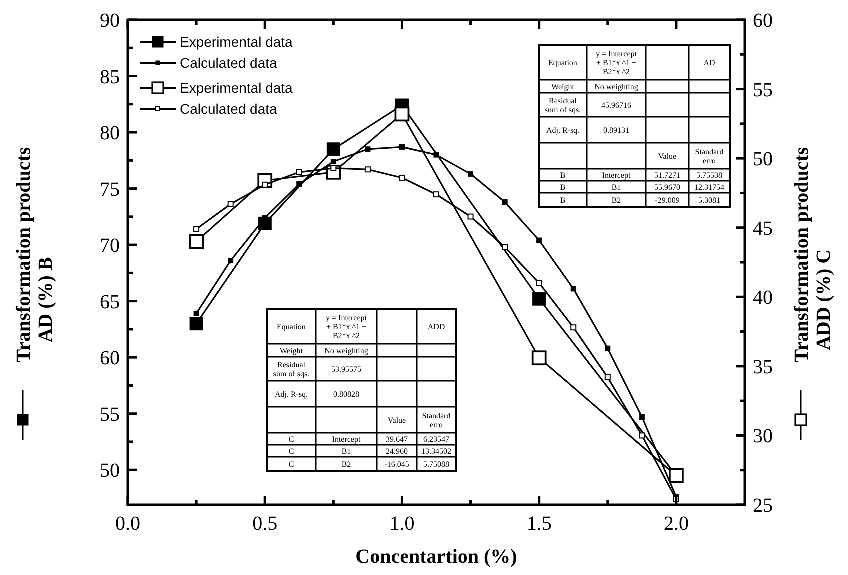 Image resolution: width=848 pixels, height=575 pixels. What do you see at coordinates (709, 175) in the screenshot?
I see `annotation: 5.75538` at bounding box center [709, 175].